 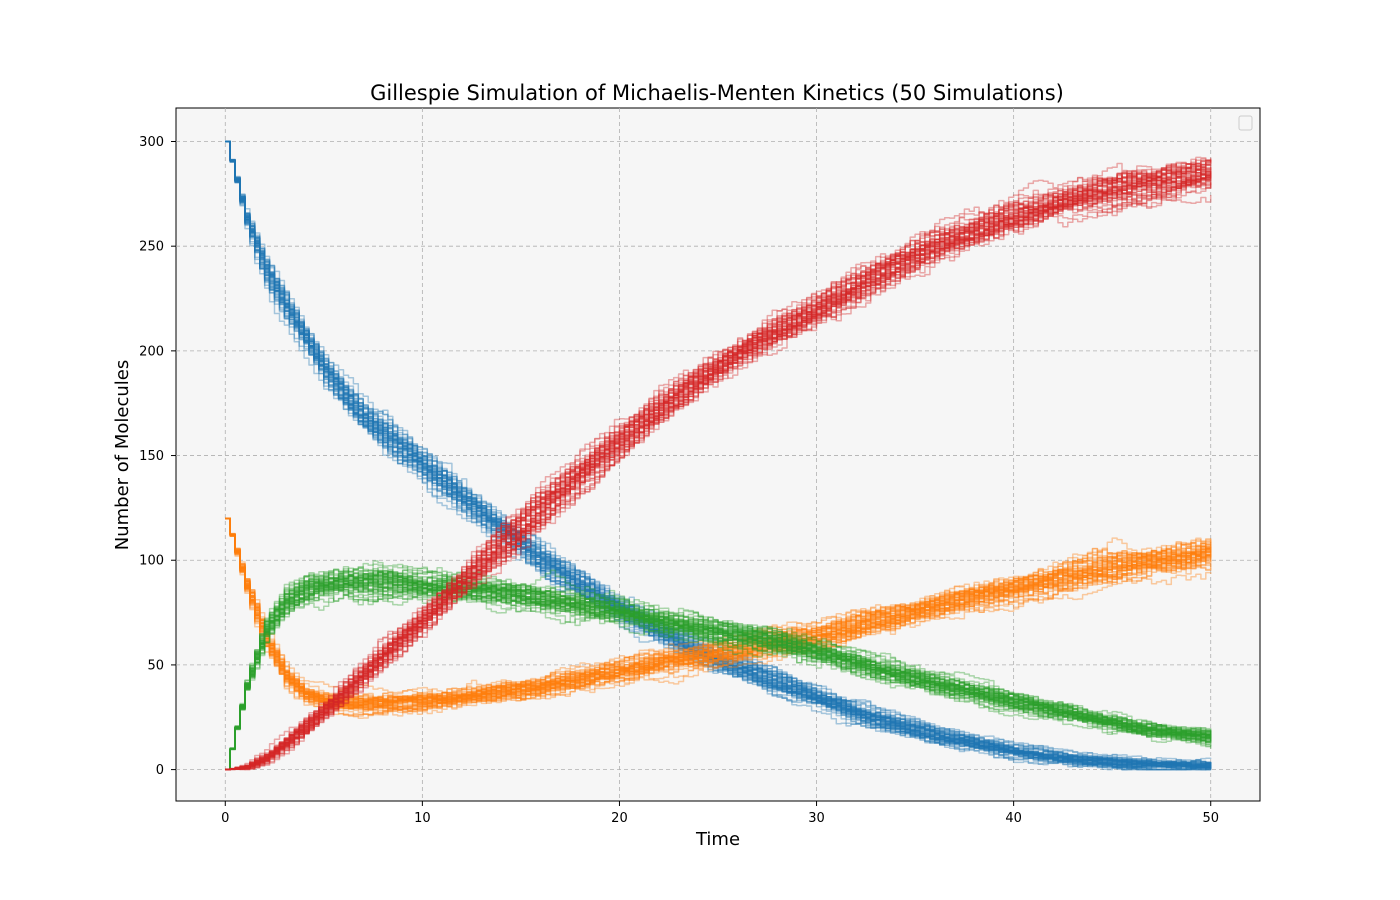 I want to click on y-tick-label: 200, so click(x=151, y=351).